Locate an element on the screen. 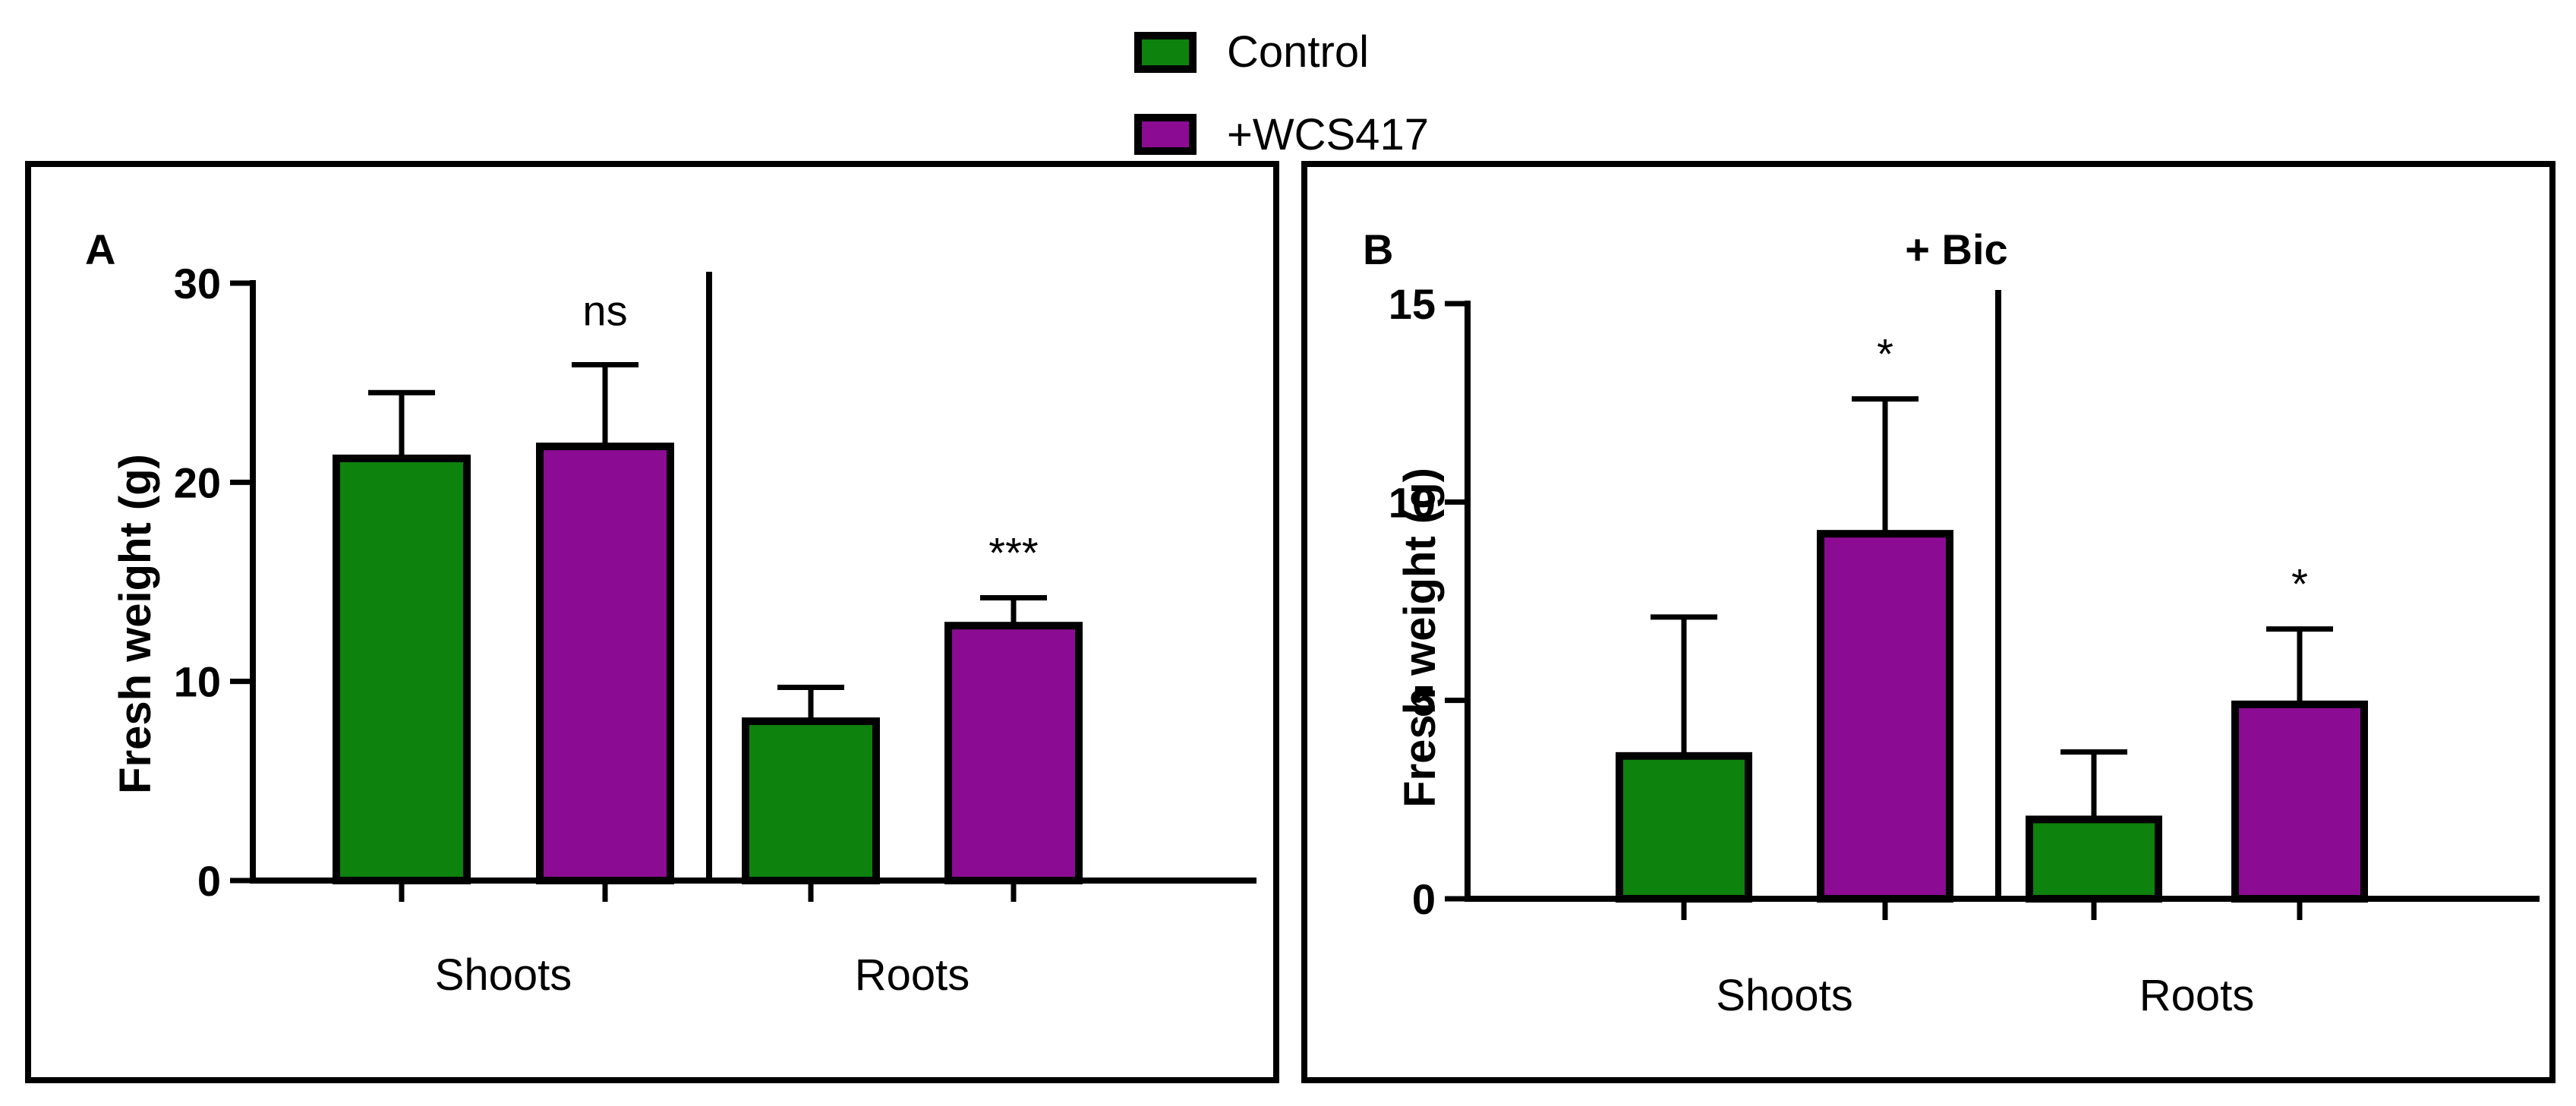  legend: Control +WCS417 is located at coordinates (1281, 93).